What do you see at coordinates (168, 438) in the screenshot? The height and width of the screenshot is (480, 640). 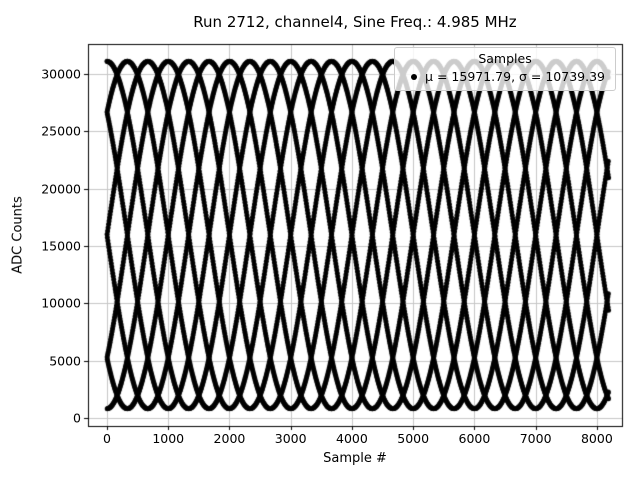 I see `x-tick-label: 1000` at bounding box center [168, 438].